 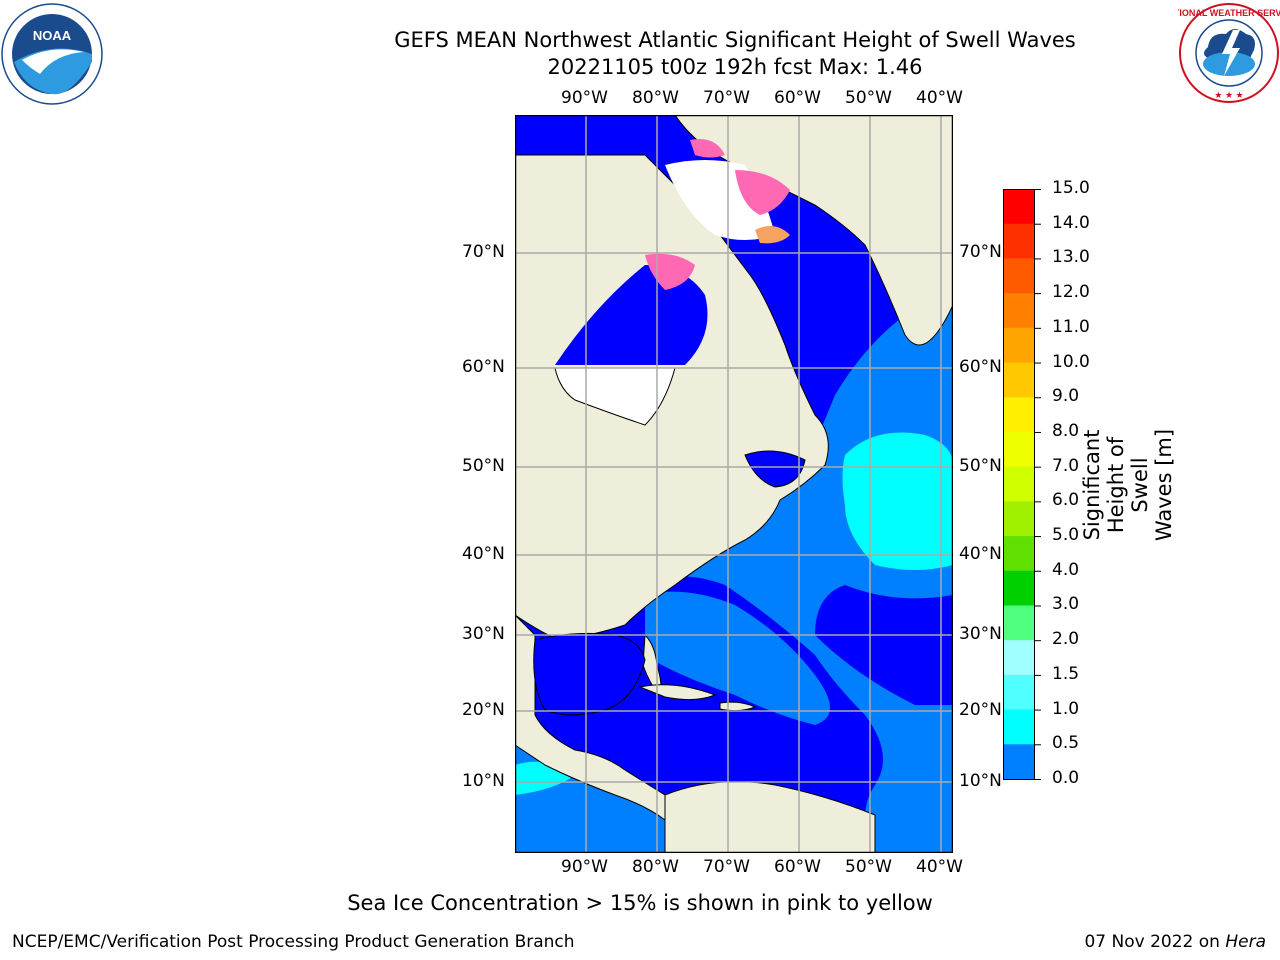 What do you see at coordinates (1066, 604) in the screenshot?
I see `colorbar-tick-label: 3.0` at bounding box center [1066, 604].